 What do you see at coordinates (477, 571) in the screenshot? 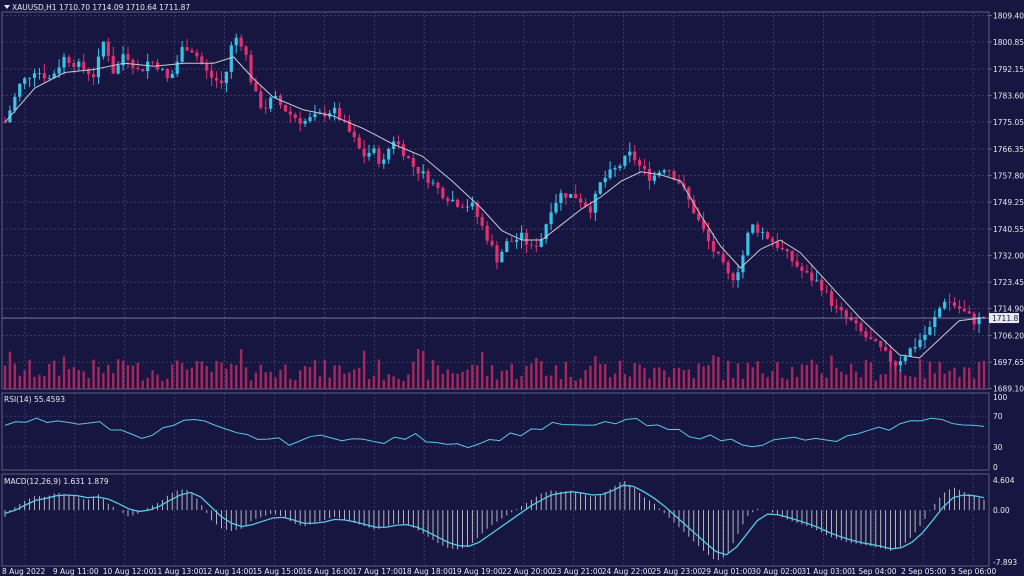
I see `time-tick-label: 19 Aug 19:00` at bounding box center [477, 571].